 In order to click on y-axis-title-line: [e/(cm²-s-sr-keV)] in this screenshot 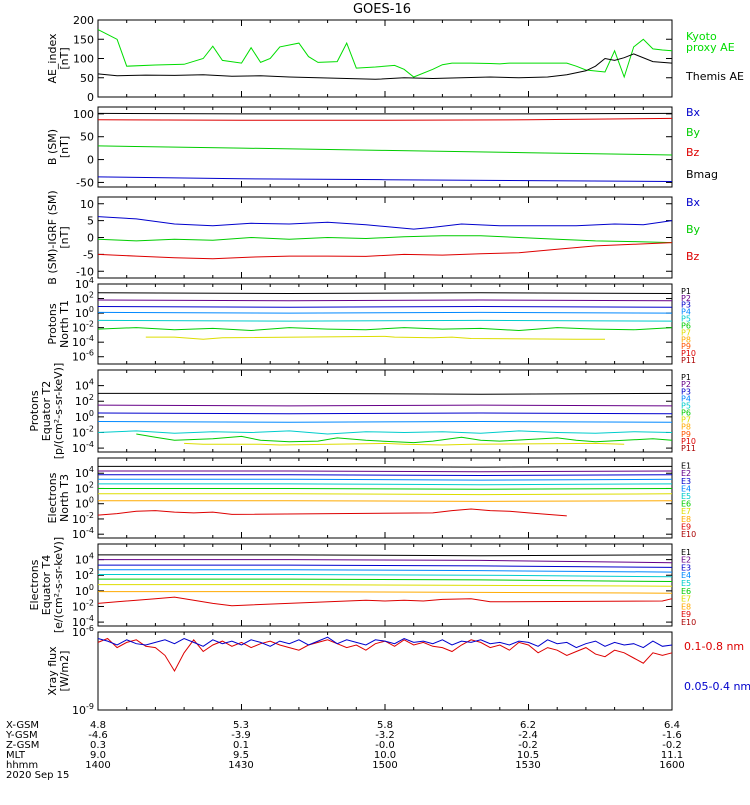, I will do `click(58, 585)`.